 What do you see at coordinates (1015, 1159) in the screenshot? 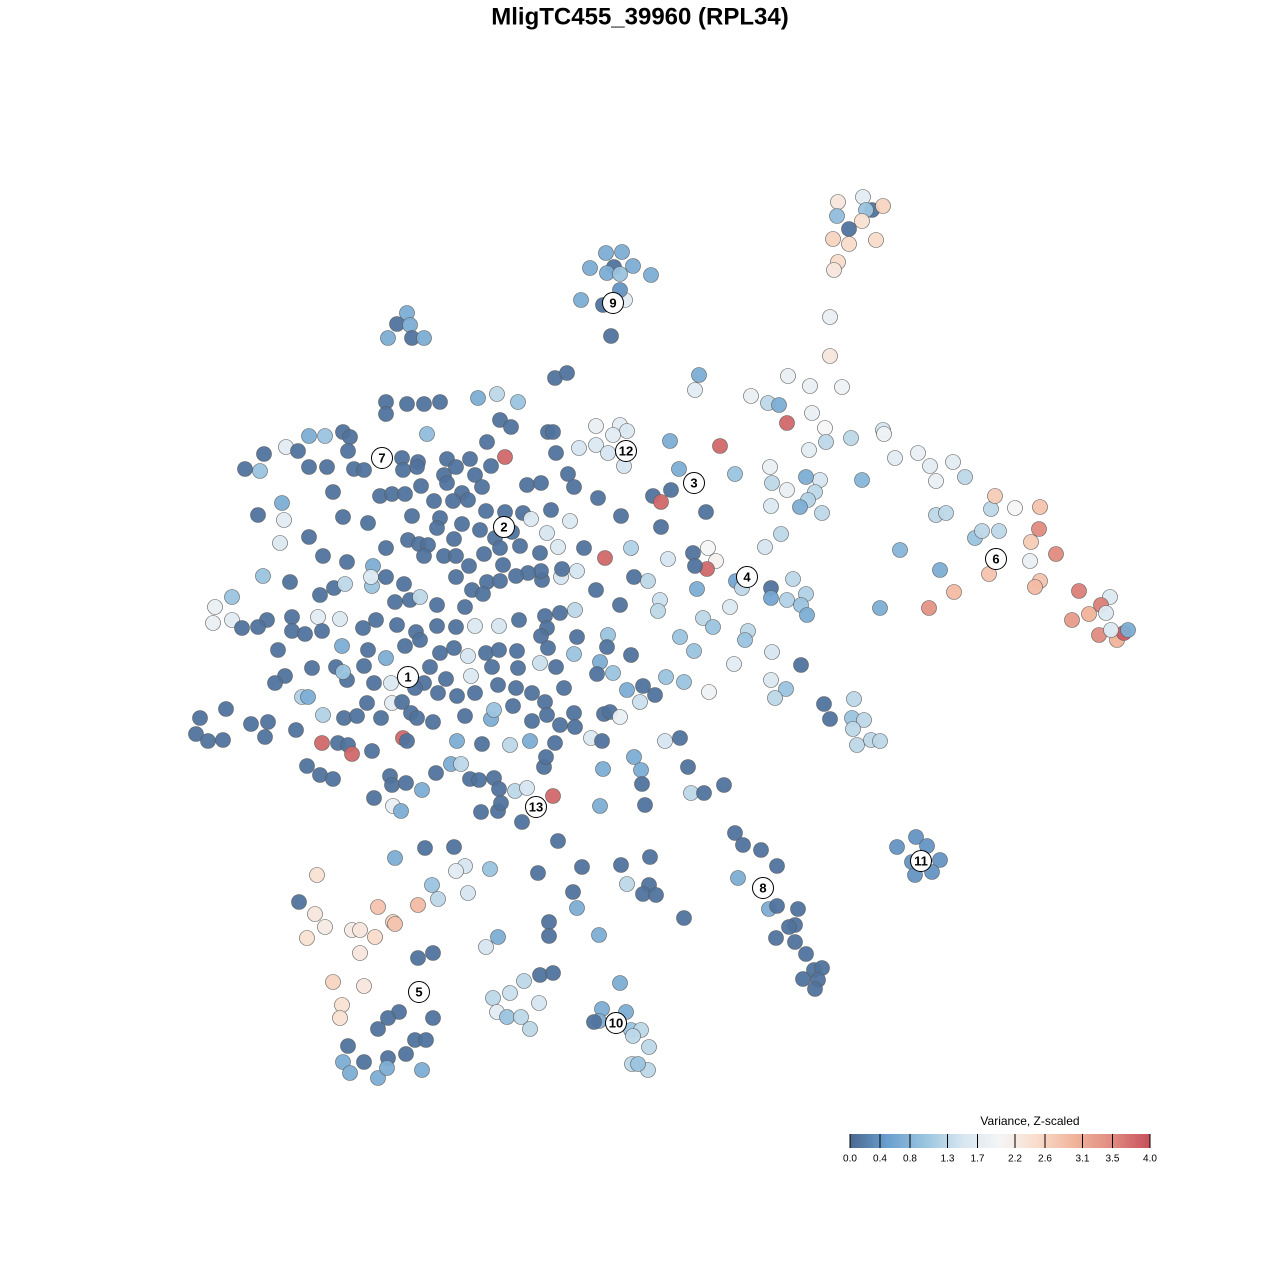
I see `colorbar-tick-label: 2.2` at bounding box center [1015, 1159].